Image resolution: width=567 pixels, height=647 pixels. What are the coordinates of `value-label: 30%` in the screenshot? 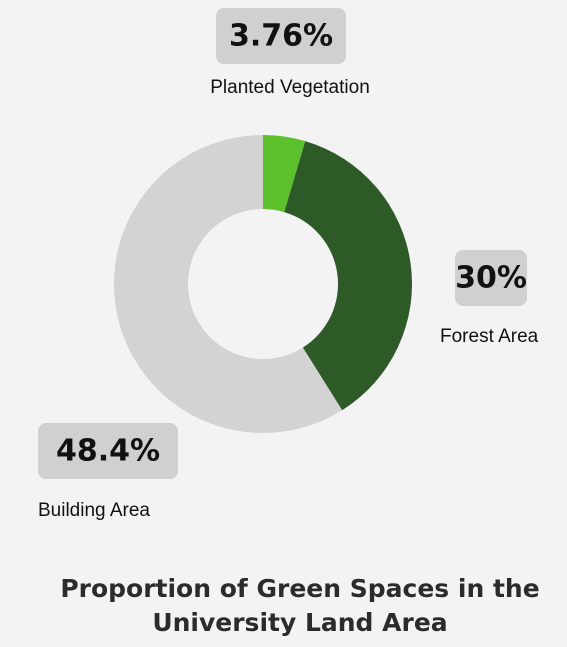 It's located at (491, 278).